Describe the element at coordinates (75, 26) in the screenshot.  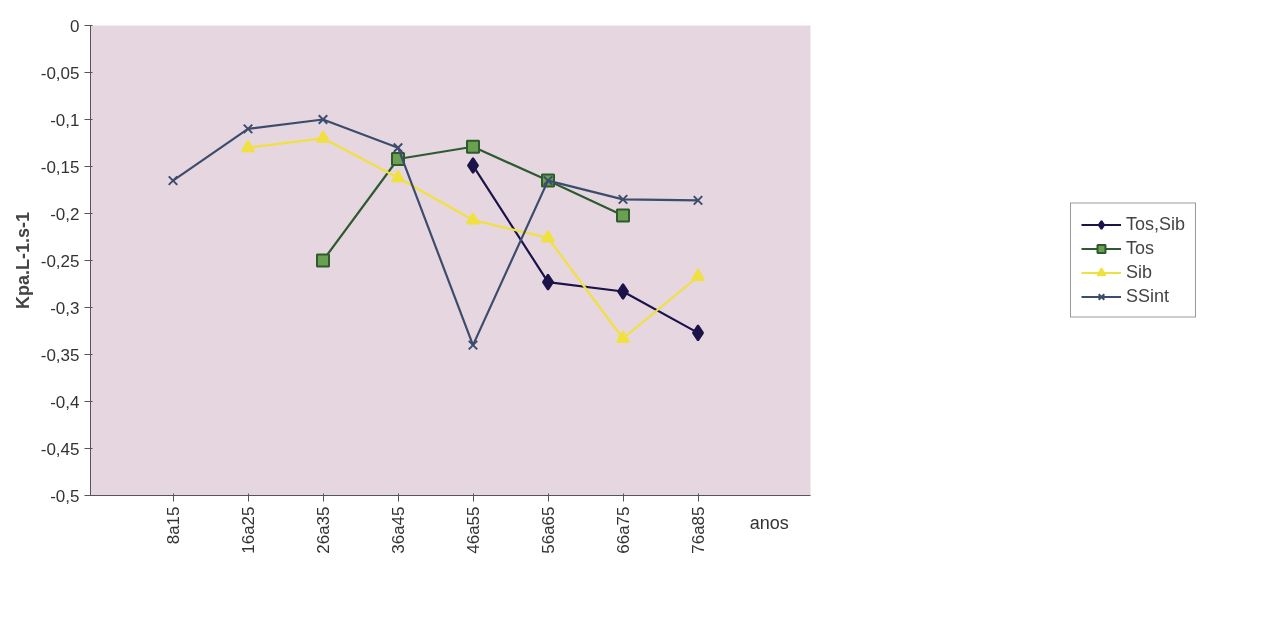
I see `y-tick-label: 0` at that location.